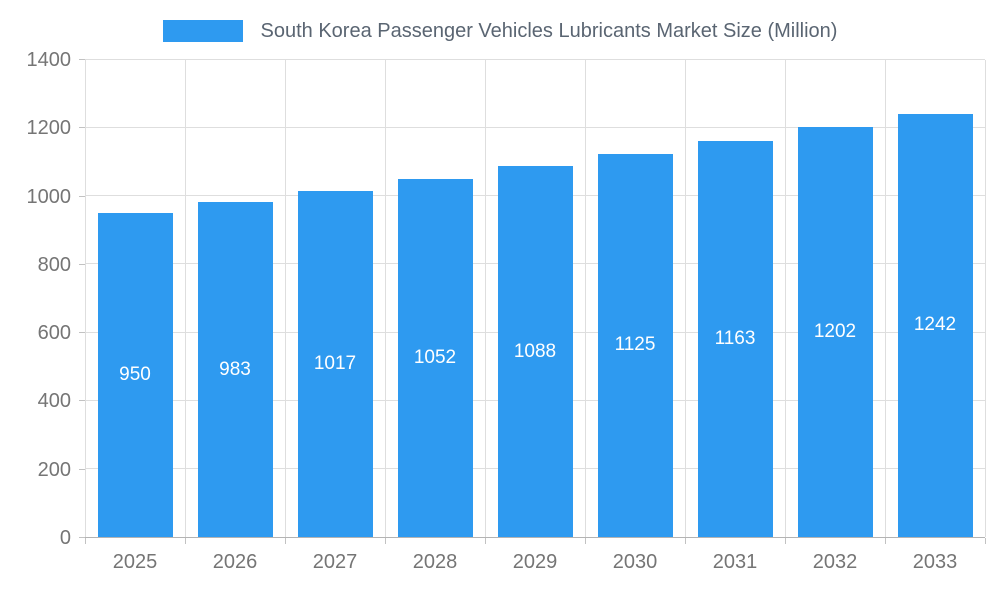 The width and height of the screenshot is (1000, 600). I want to click on x-tick-label: 2026, so click(235, 562).